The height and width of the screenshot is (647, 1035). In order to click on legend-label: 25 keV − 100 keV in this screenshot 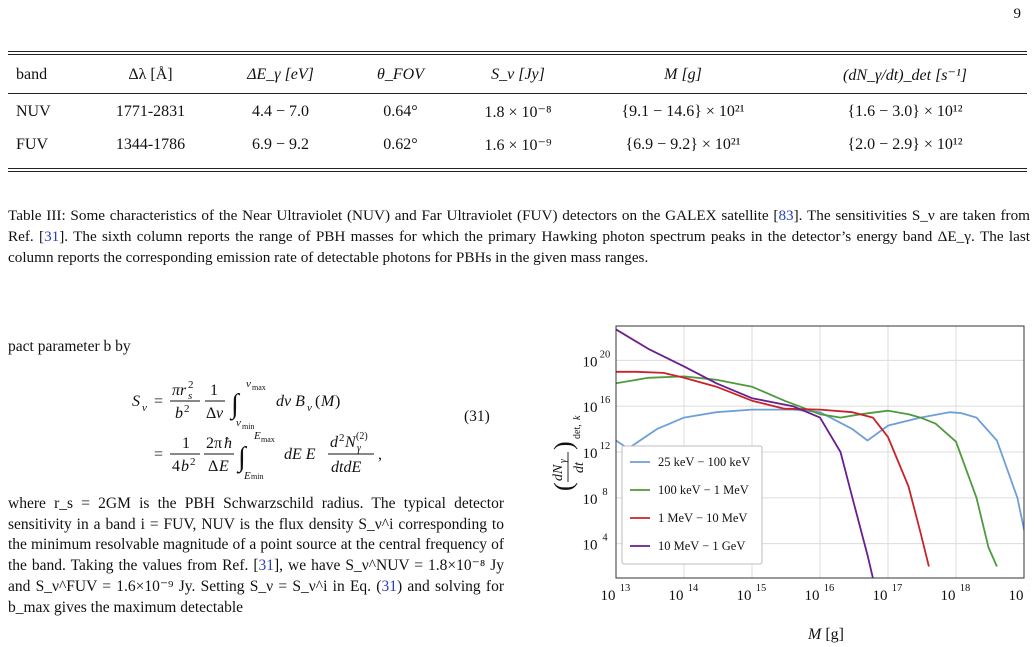, I will do `click(704, 462)`.